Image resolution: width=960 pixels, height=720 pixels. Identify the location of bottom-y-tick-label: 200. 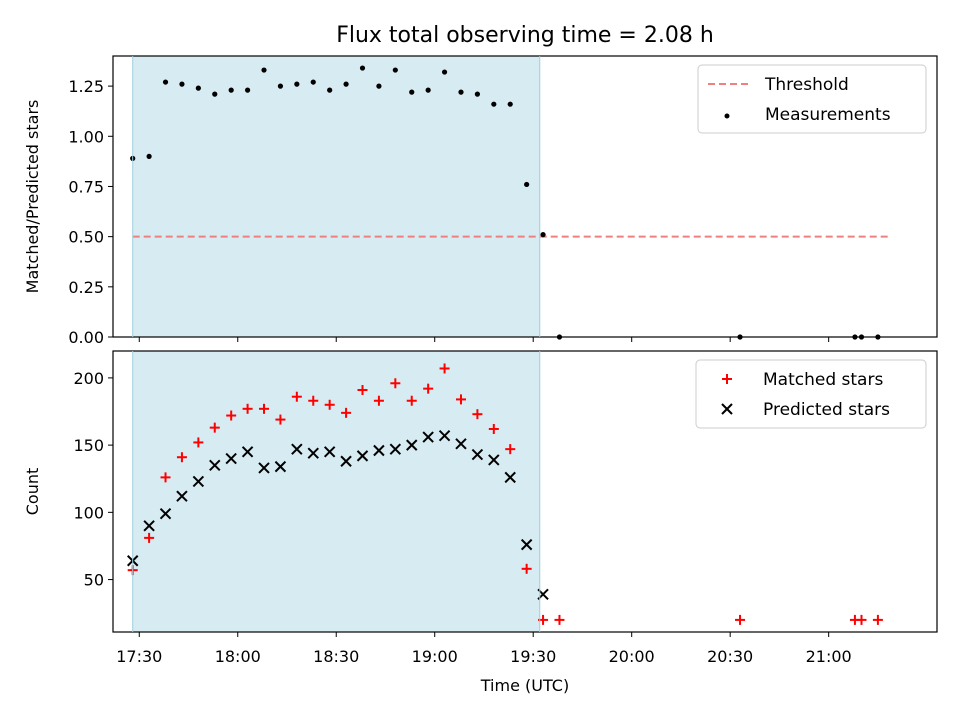
(88, 378).